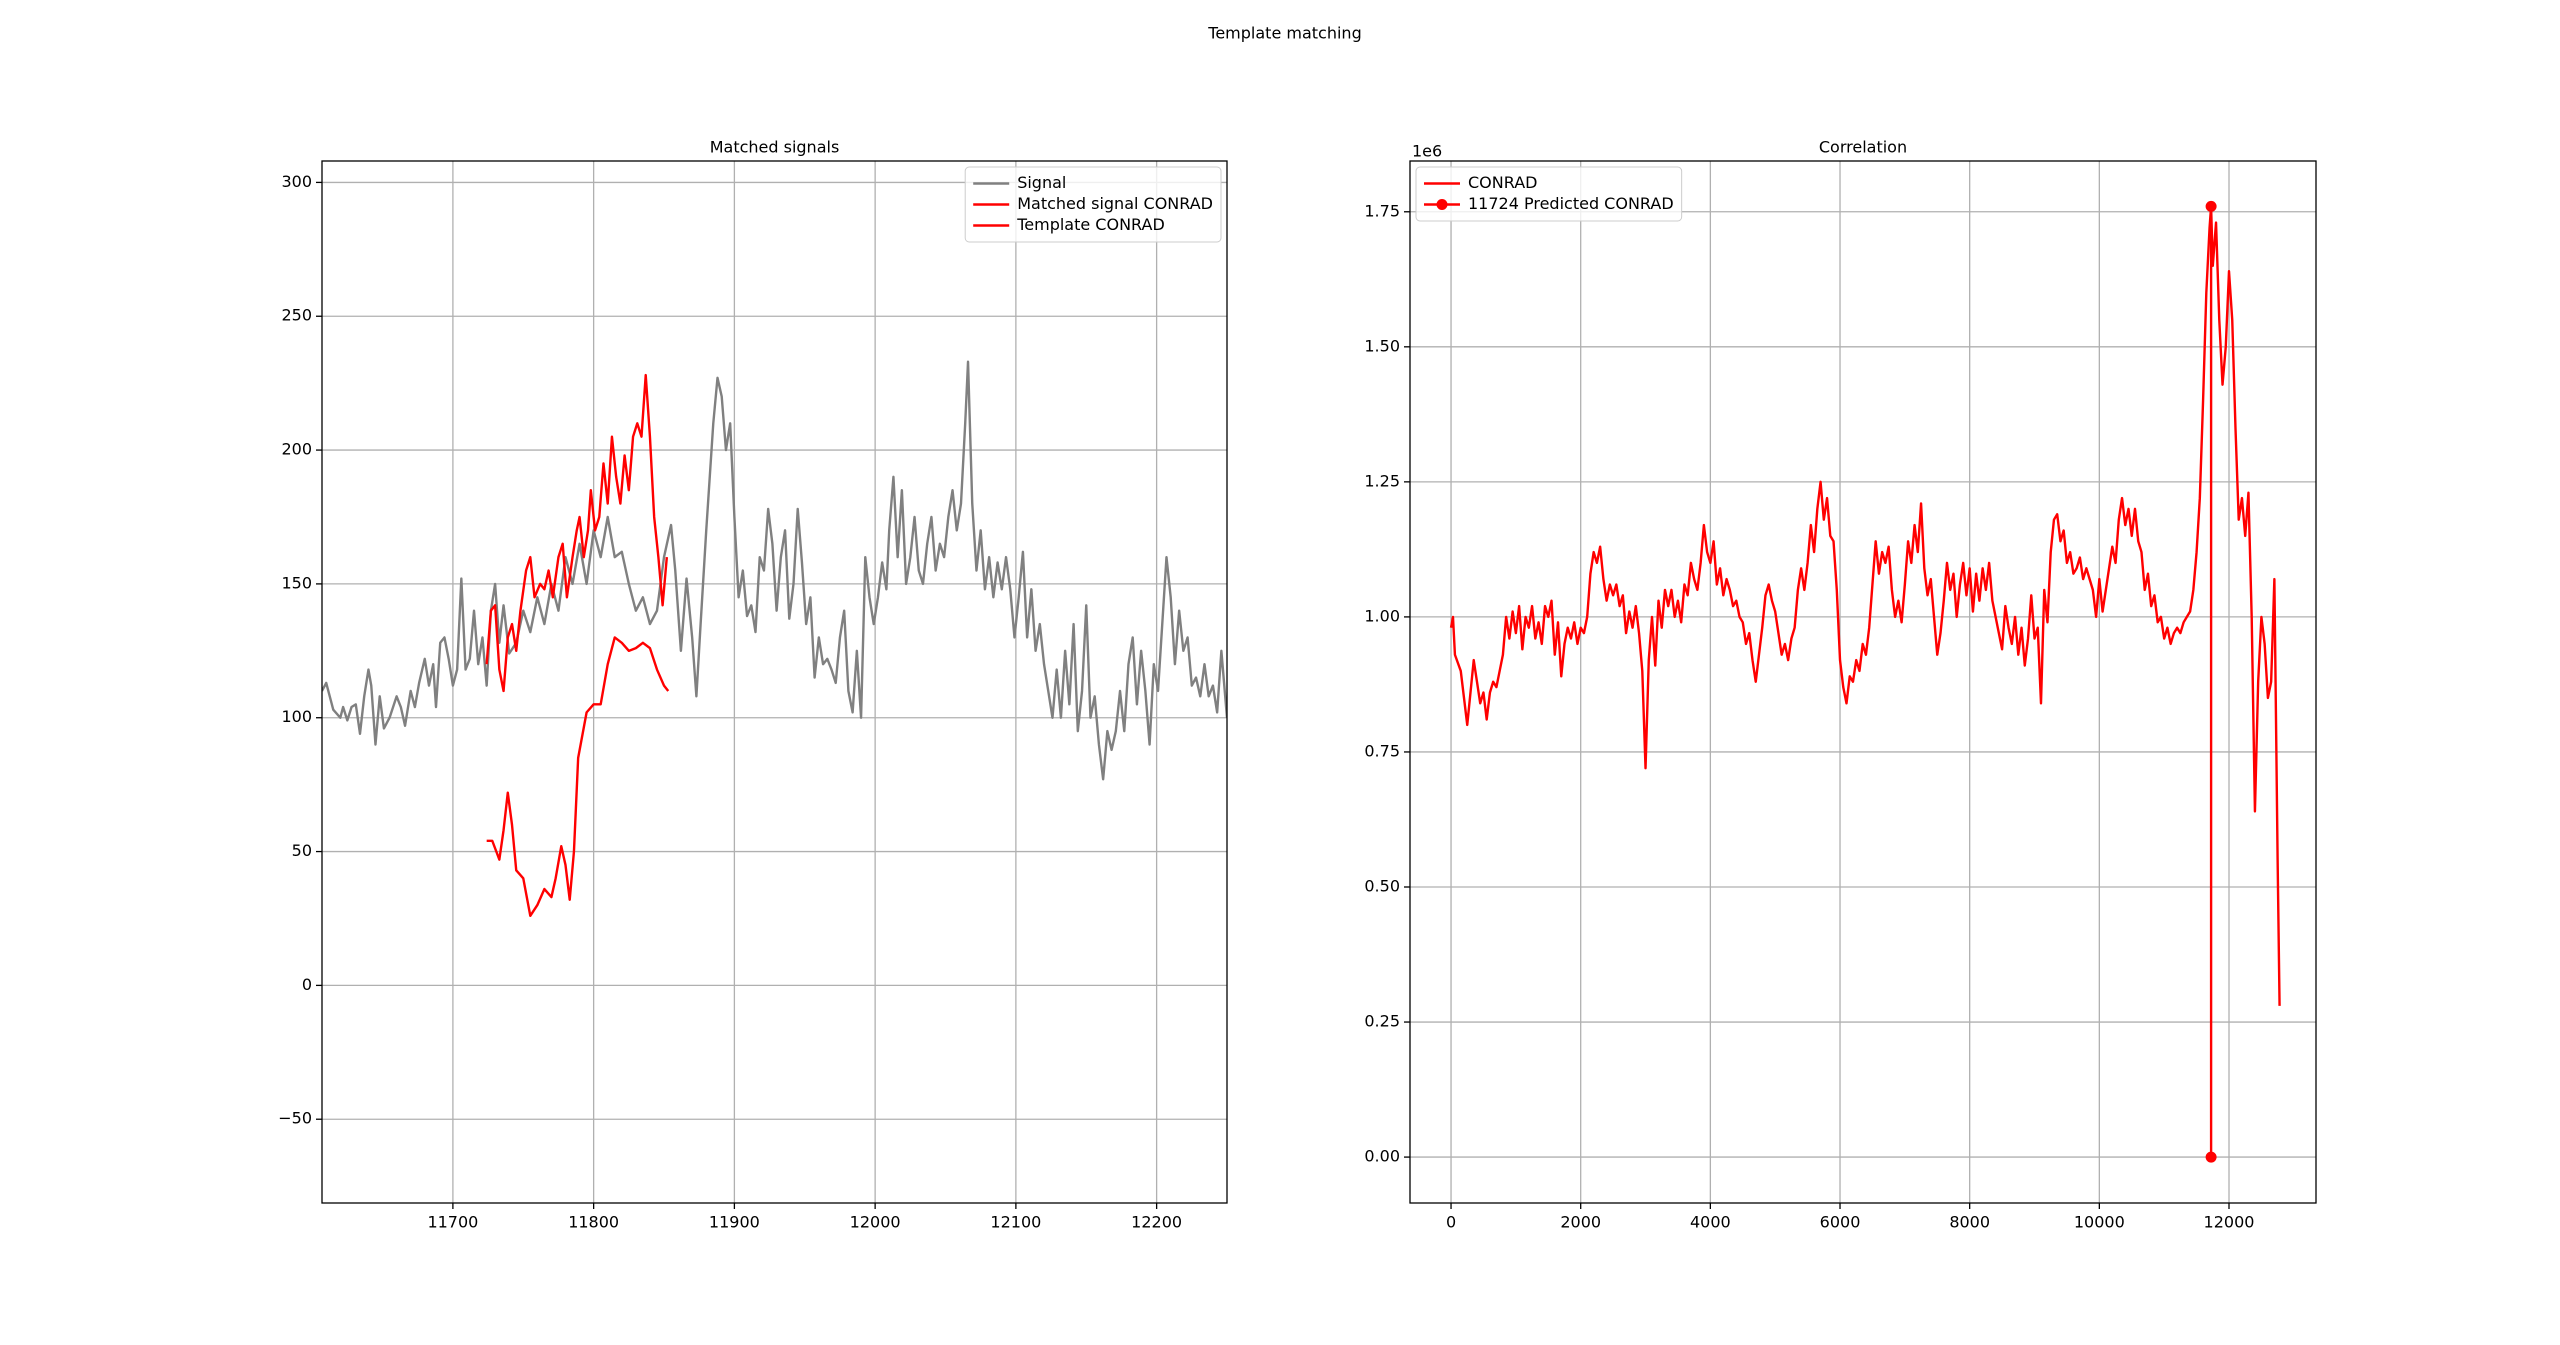 This screenshot has width=2560, height=1345. I want to click on y-tick-label: 100, so click(296, 716).